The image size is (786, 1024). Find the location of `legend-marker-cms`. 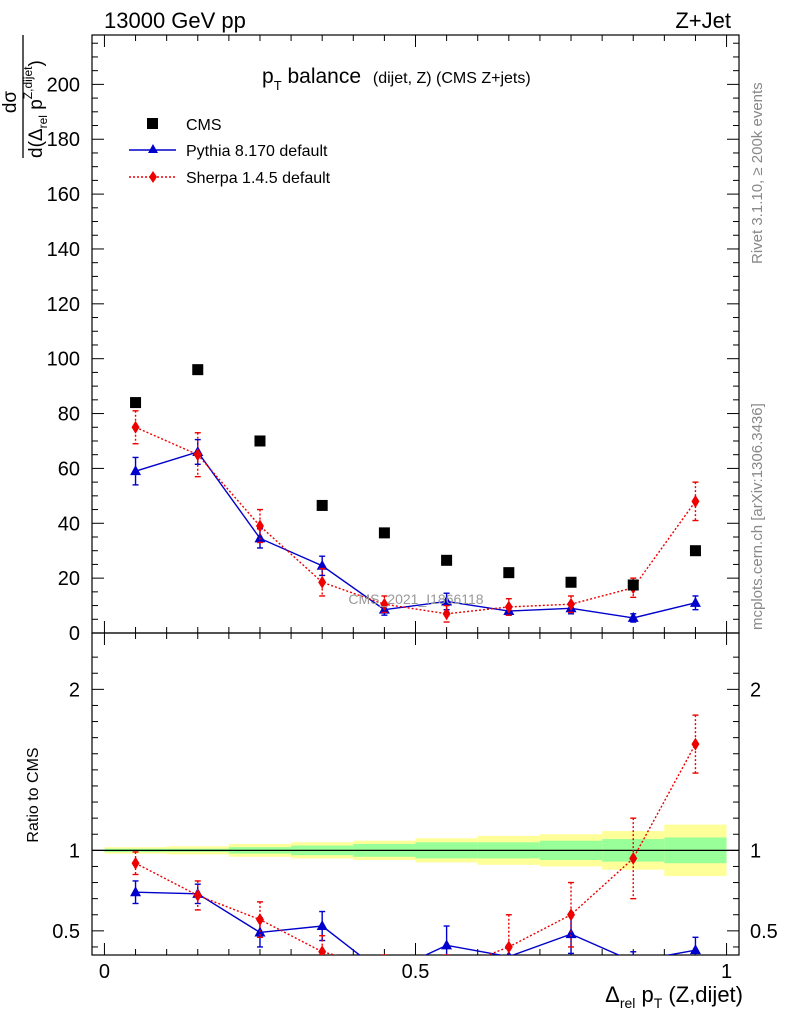

legend-marker-cms is located at coordinates (152, 123).